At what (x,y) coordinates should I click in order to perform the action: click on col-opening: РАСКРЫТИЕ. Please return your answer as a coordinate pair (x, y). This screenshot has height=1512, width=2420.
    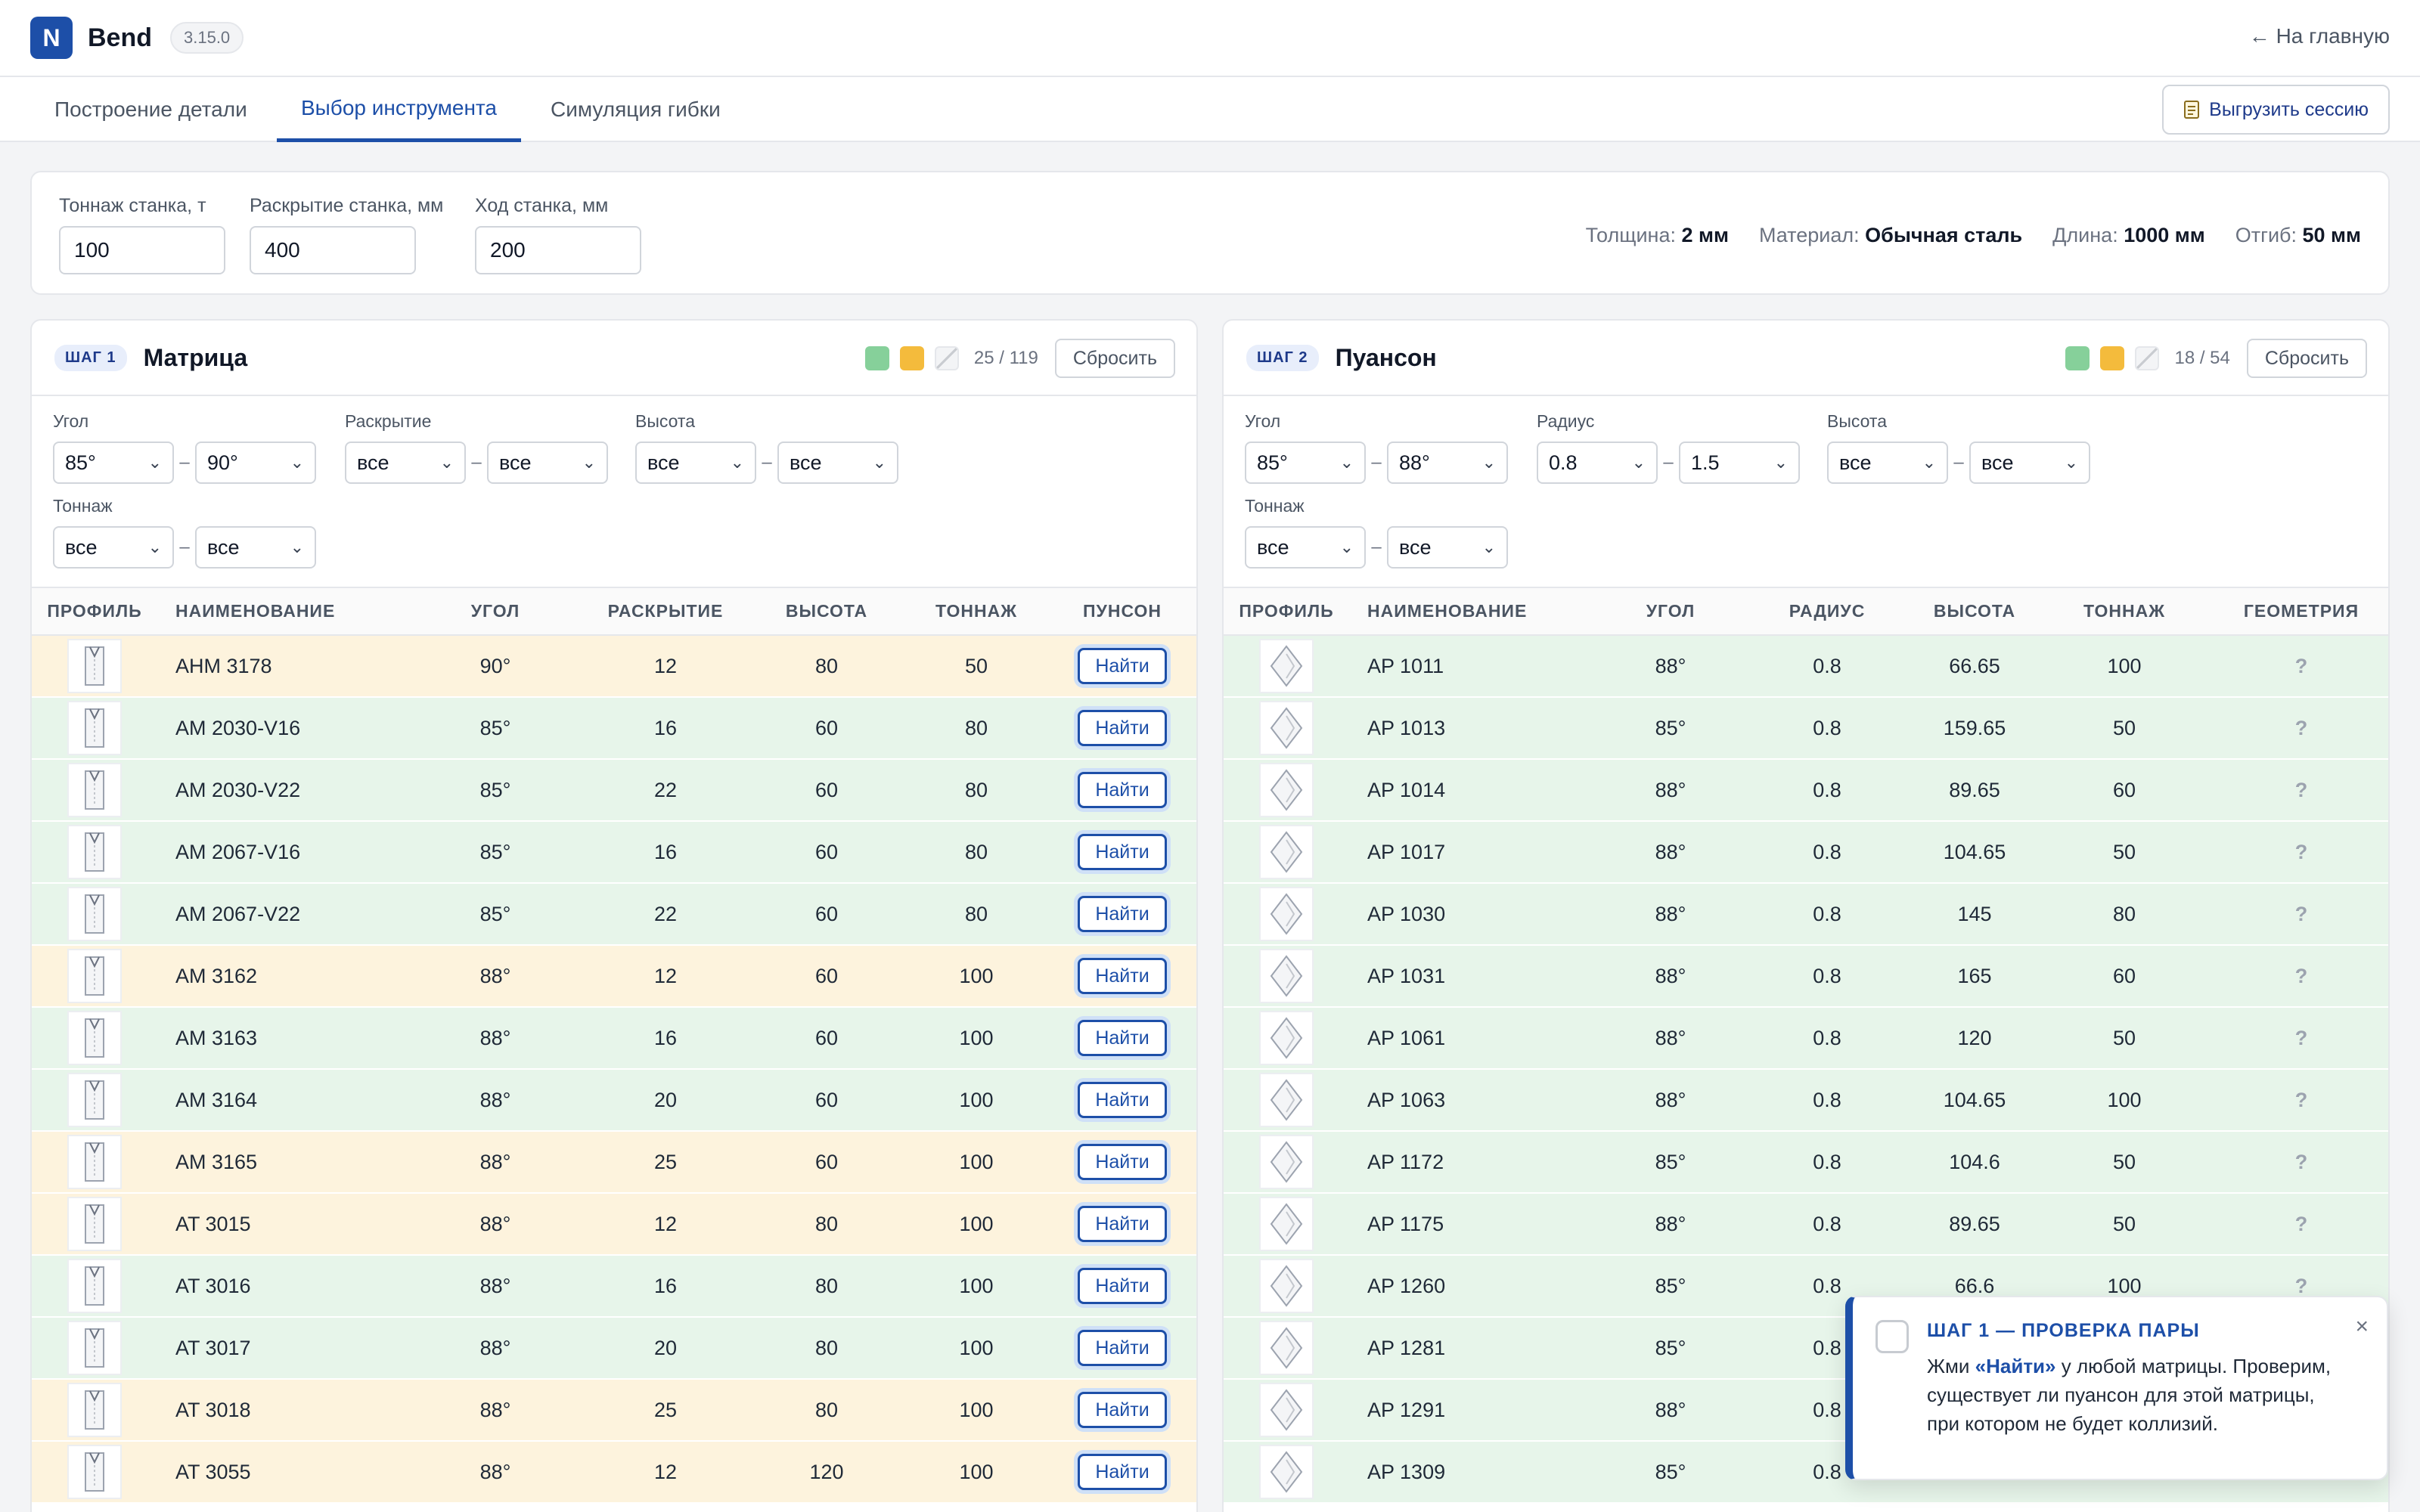
    Looking at the image, I should click on (665, 612).